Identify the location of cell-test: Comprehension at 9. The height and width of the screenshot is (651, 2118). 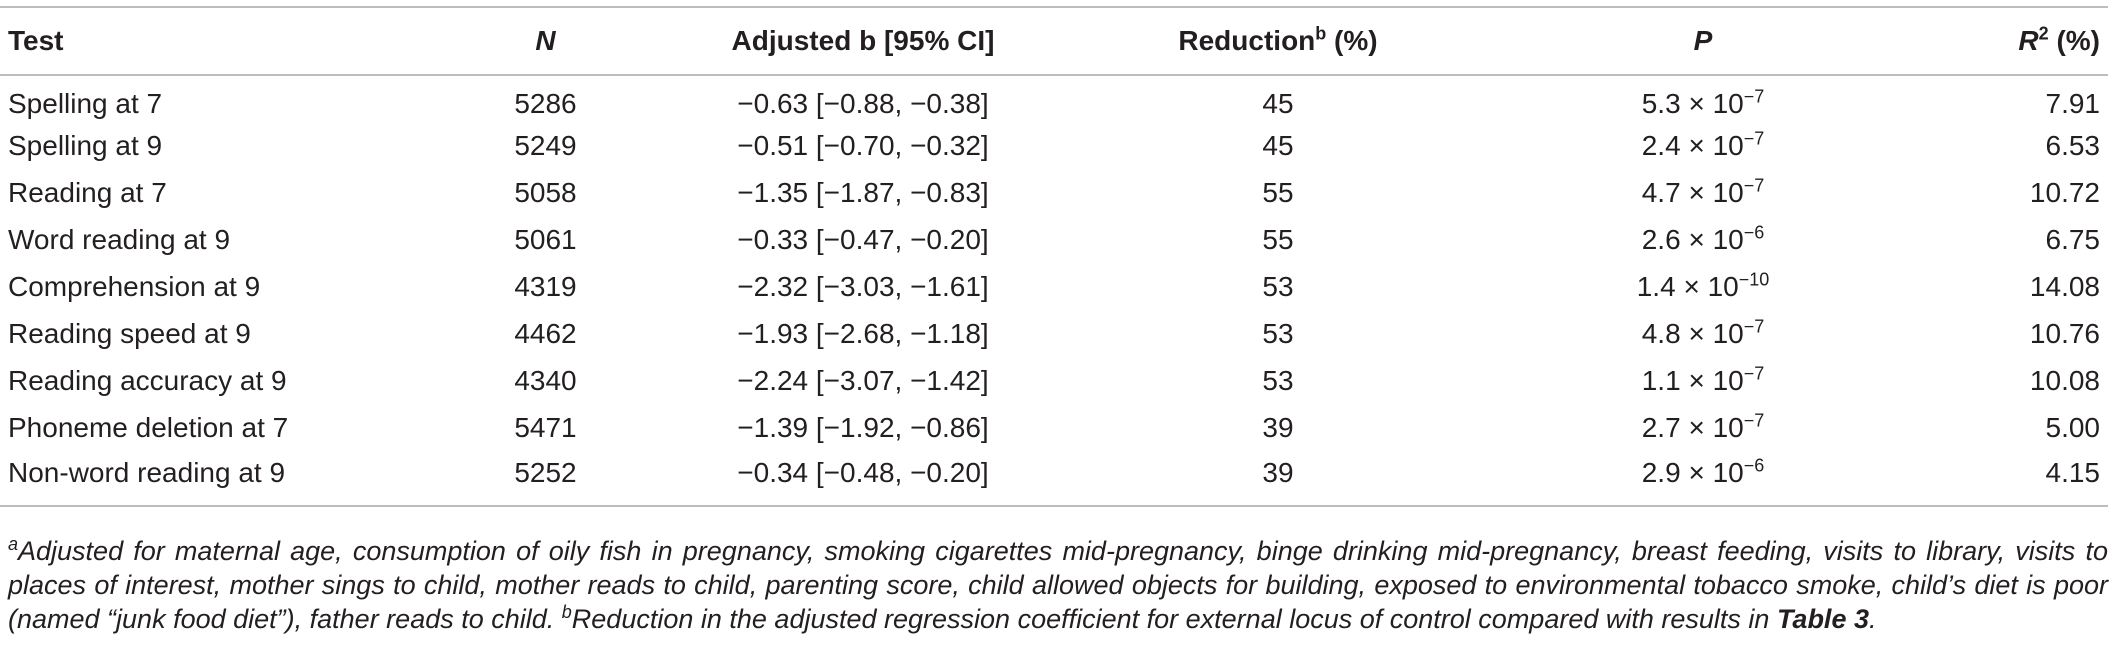
(134, 286).